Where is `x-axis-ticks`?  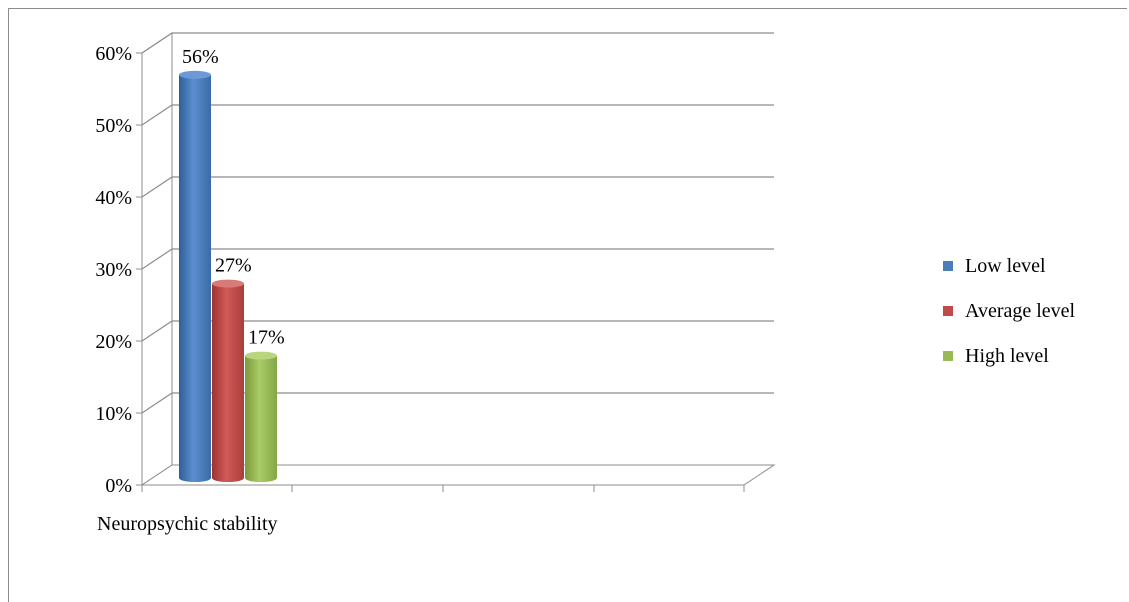
x-axis-ticks is located at coordinates (443, 488).